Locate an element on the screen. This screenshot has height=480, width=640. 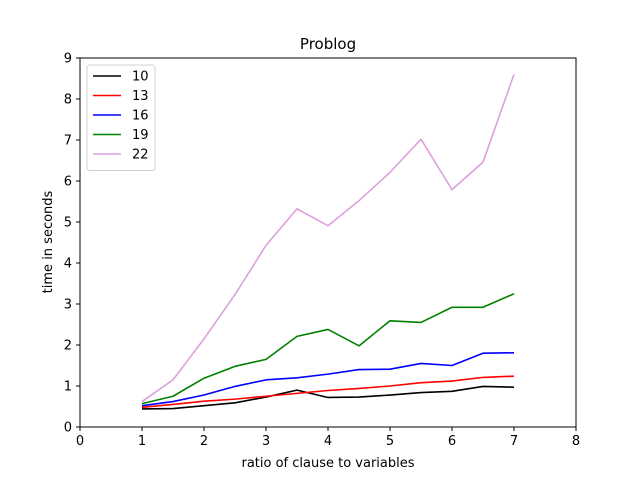
y-tick-label: 1 is located at coordinates (68, 387).